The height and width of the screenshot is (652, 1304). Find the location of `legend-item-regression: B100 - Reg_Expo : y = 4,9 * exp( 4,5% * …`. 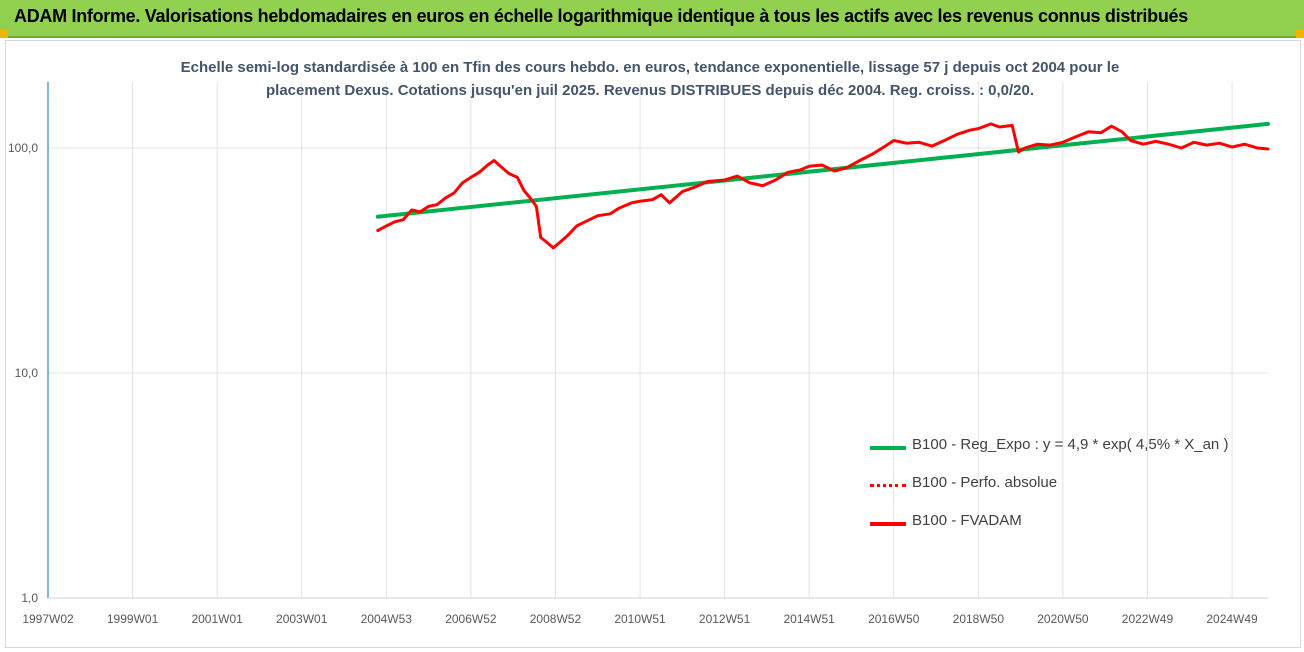

legend-item-regression: B100 - Reg_Expo : y = 4,9 * exp( 4,5% * … is located at coordinates (1068, 455).